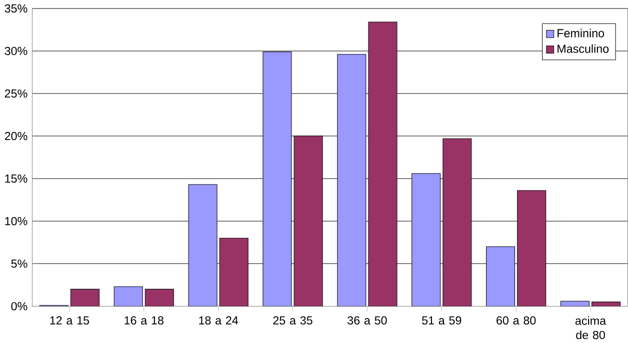  I want to click on x-tick-label: 25 a 35, so click(292, 320).